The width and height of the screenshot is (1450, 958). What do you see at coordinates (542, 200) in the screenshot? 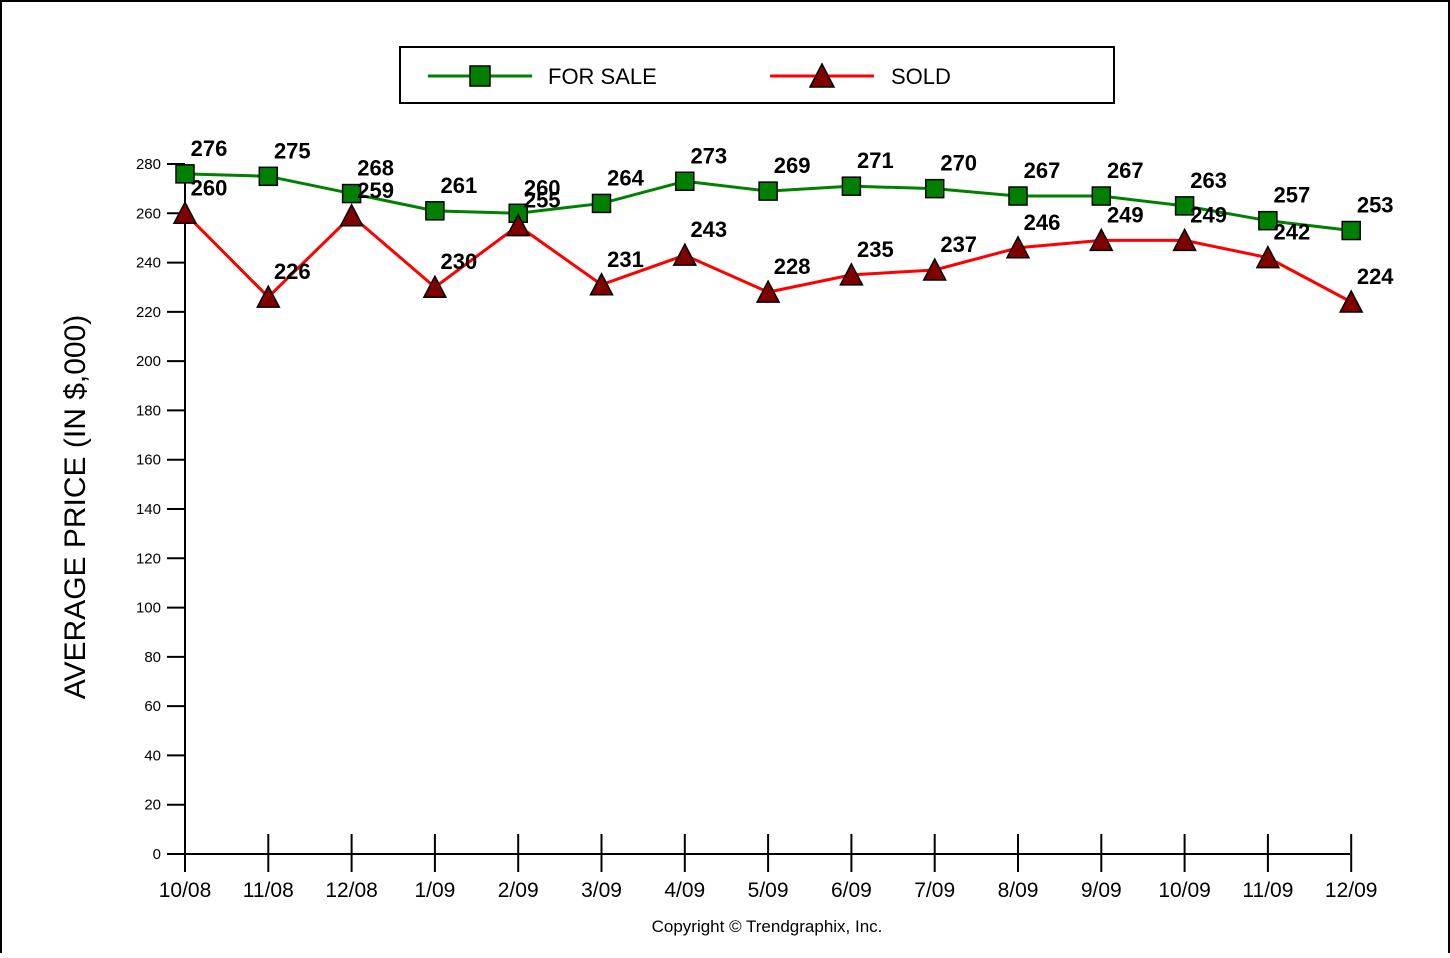
I see `data-label-sold: 255` at bounding box center [542, 200].